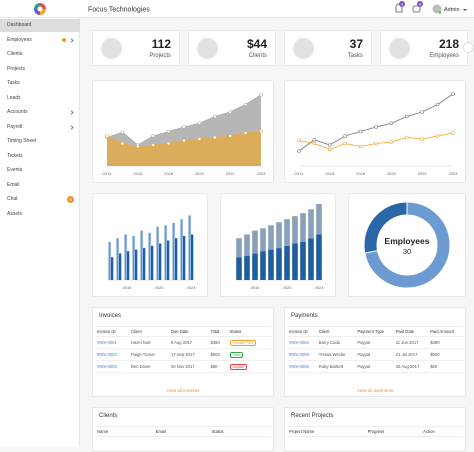  Describe the element at coordinates (148, 366) in the screenshot. I see `table-cell: Ben Dover` at that location.